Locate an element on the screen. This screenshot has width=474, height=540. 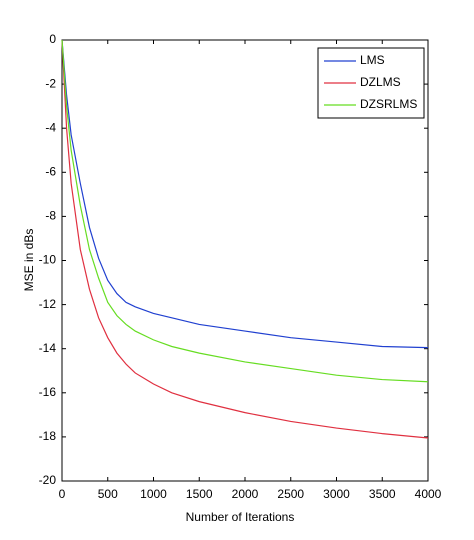
x-tick-label: 3000 is located at coordinates (336, 494).